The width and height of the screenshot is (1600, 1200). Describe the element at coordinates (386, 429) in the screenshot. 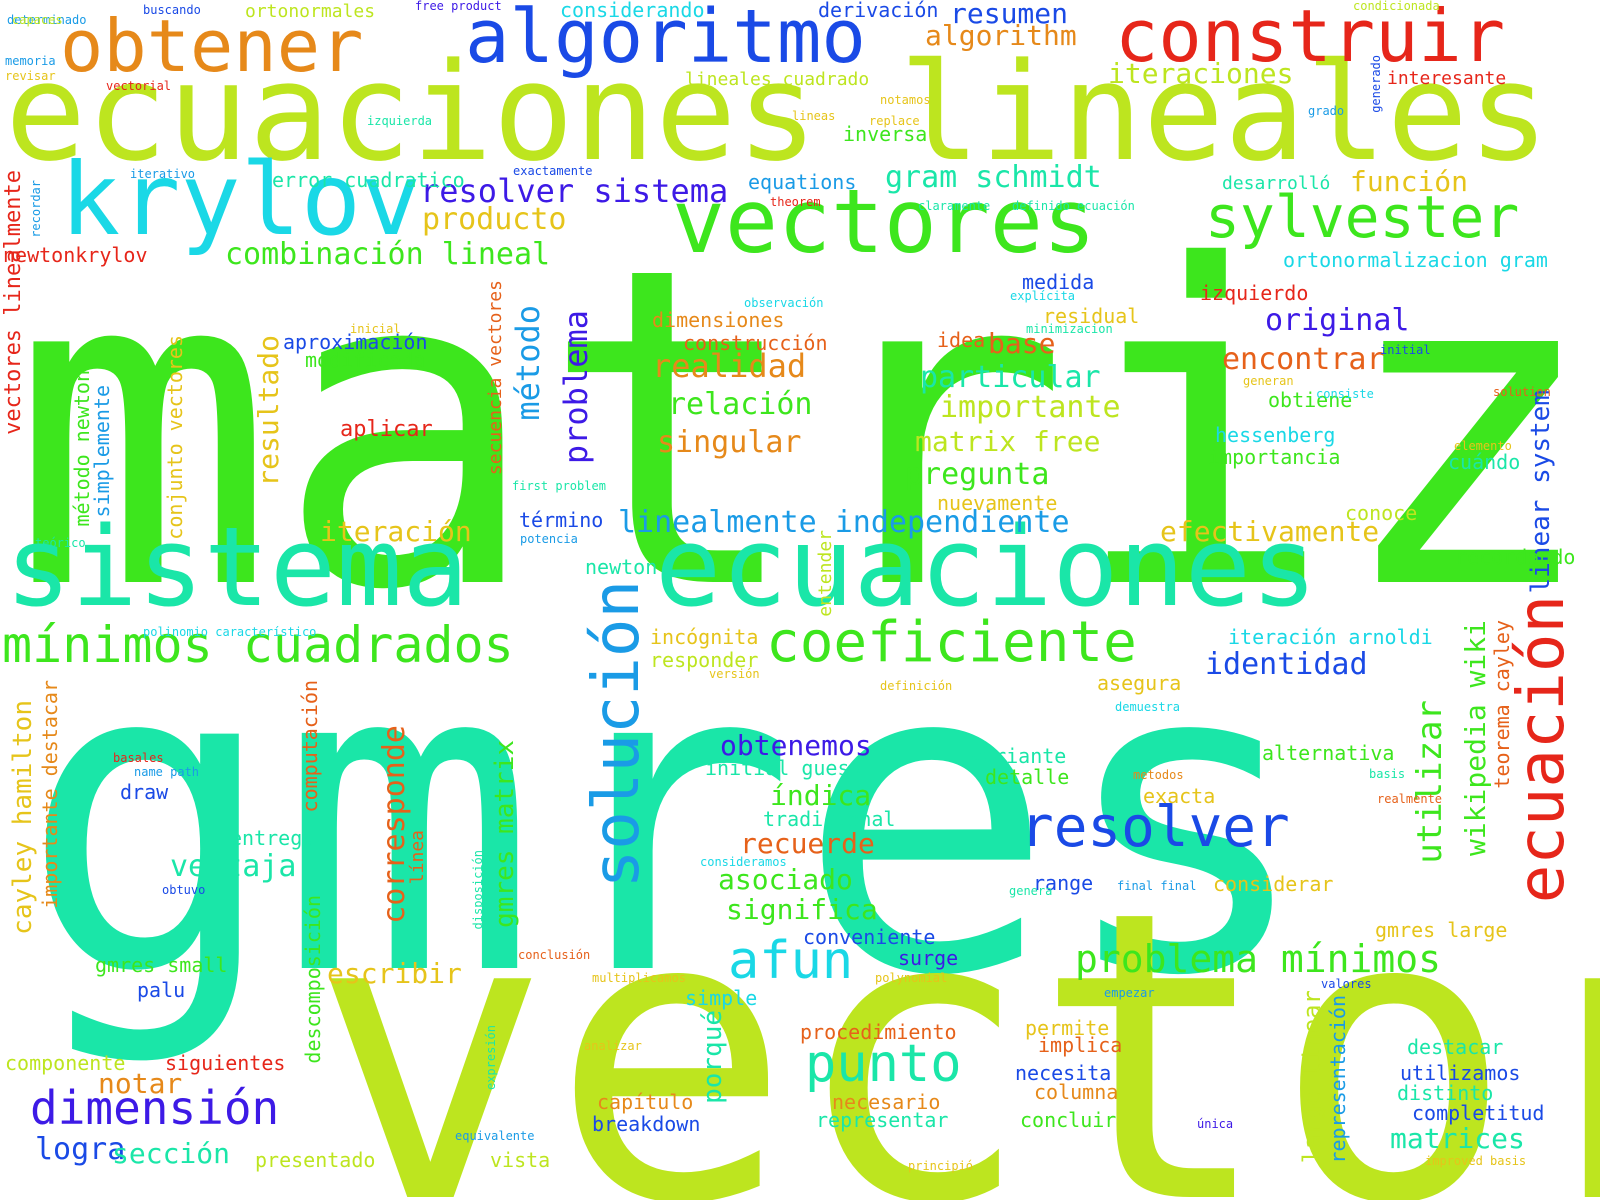

I see `word-aplicar: aplicar` at that location.